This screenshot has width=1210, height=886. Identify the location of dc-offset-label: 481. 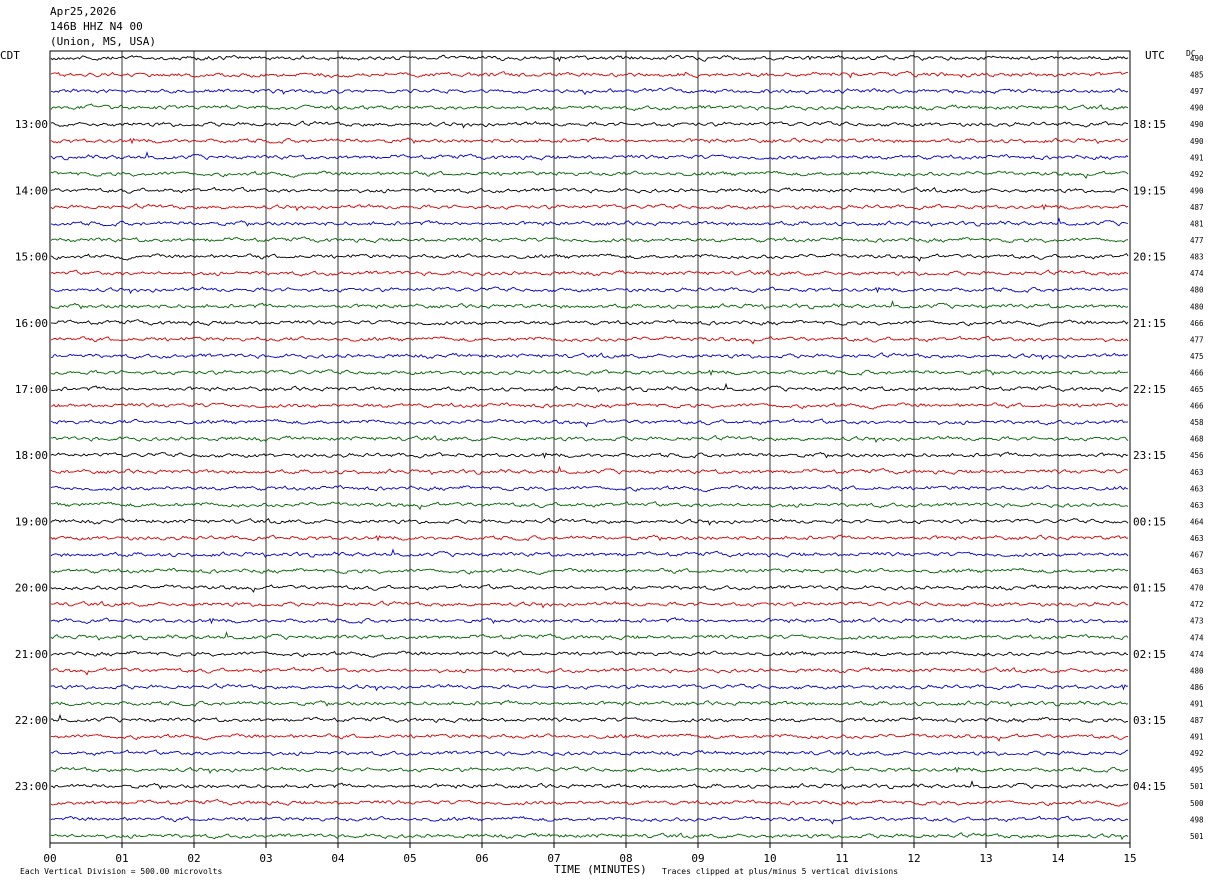
(1197, 224).